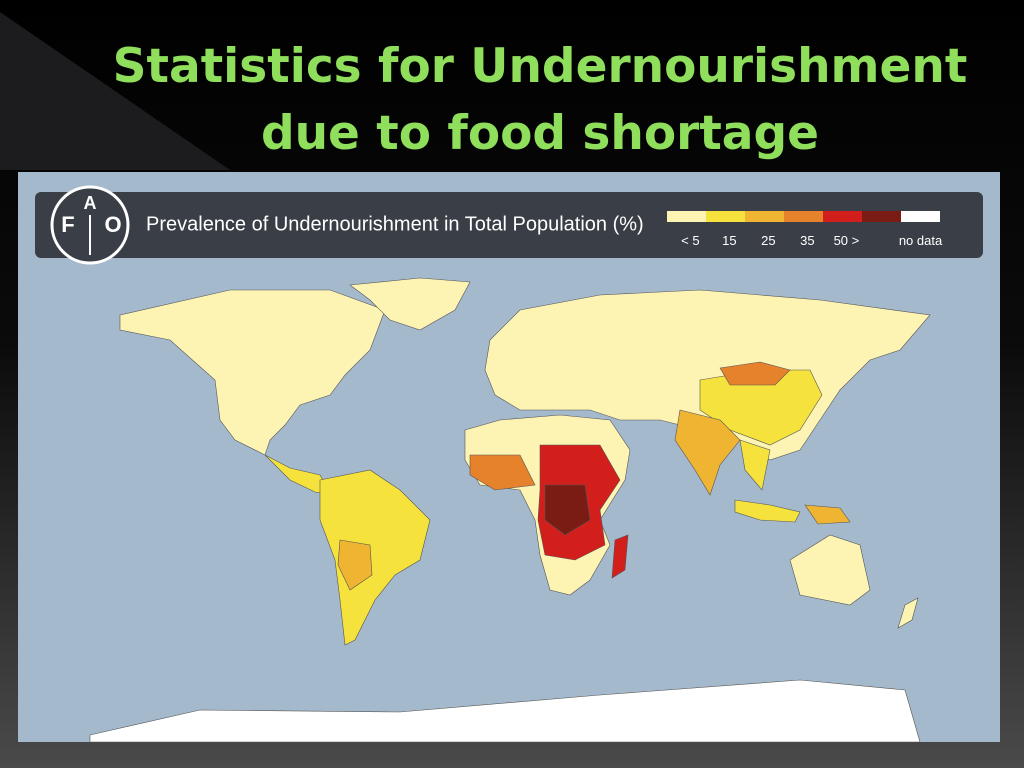 The height and width of the screenshot is (768, 1024). What do you see at coordinates (729, 240) in the screenshot?
I see `legend-label: 15` at bounding box center [729, 240].